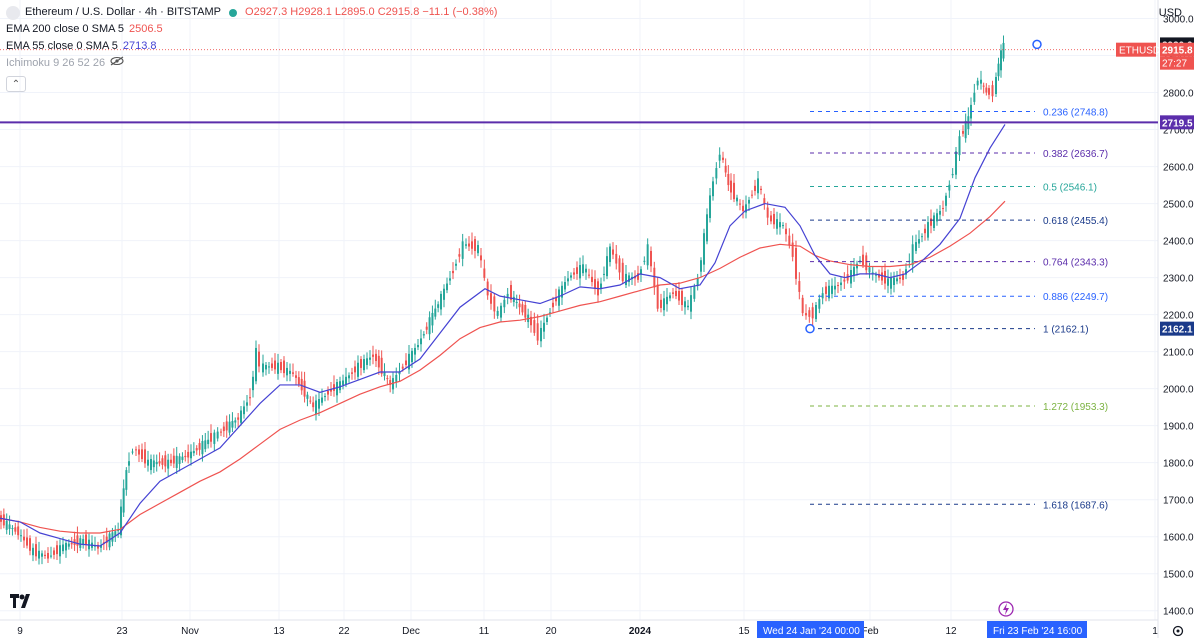 The height and width of the screenshot is (638, 1194). I want to click on ema200-label: EMA 200 close 0 SMA 5, so click(65, 29).